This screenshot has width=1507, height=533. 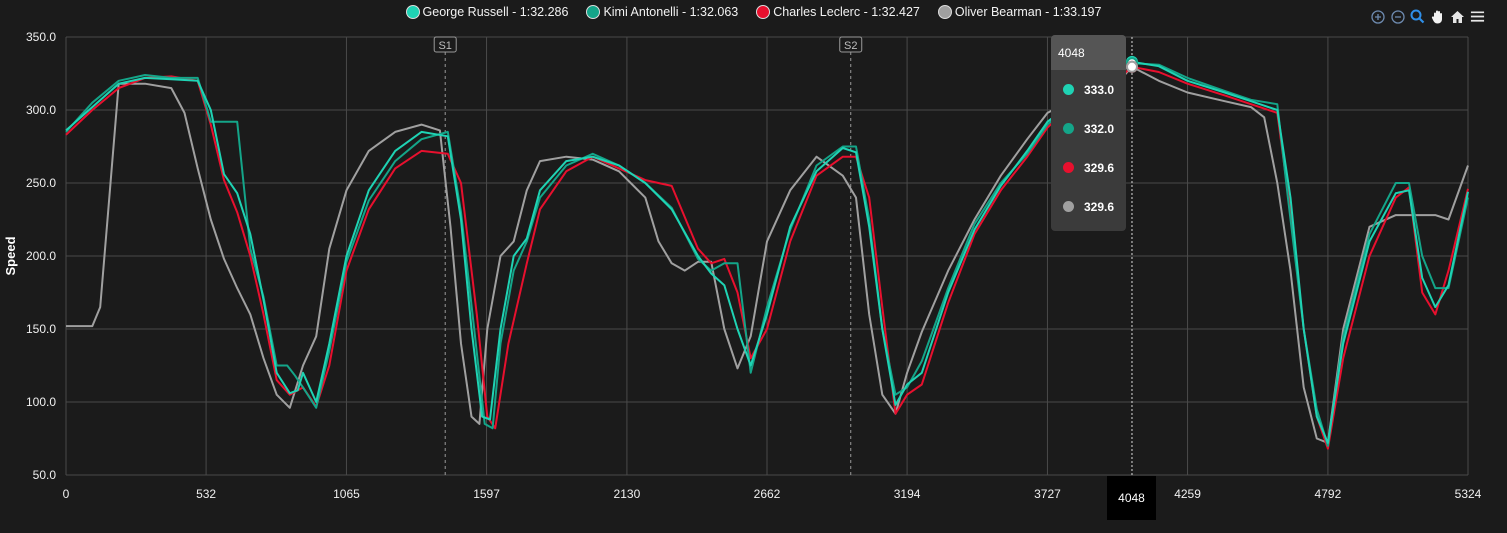 What do you see at coordinates (767, 494) in the screenshot?
I see `x-tick-label: 2662` at bounding box center [767, 494].